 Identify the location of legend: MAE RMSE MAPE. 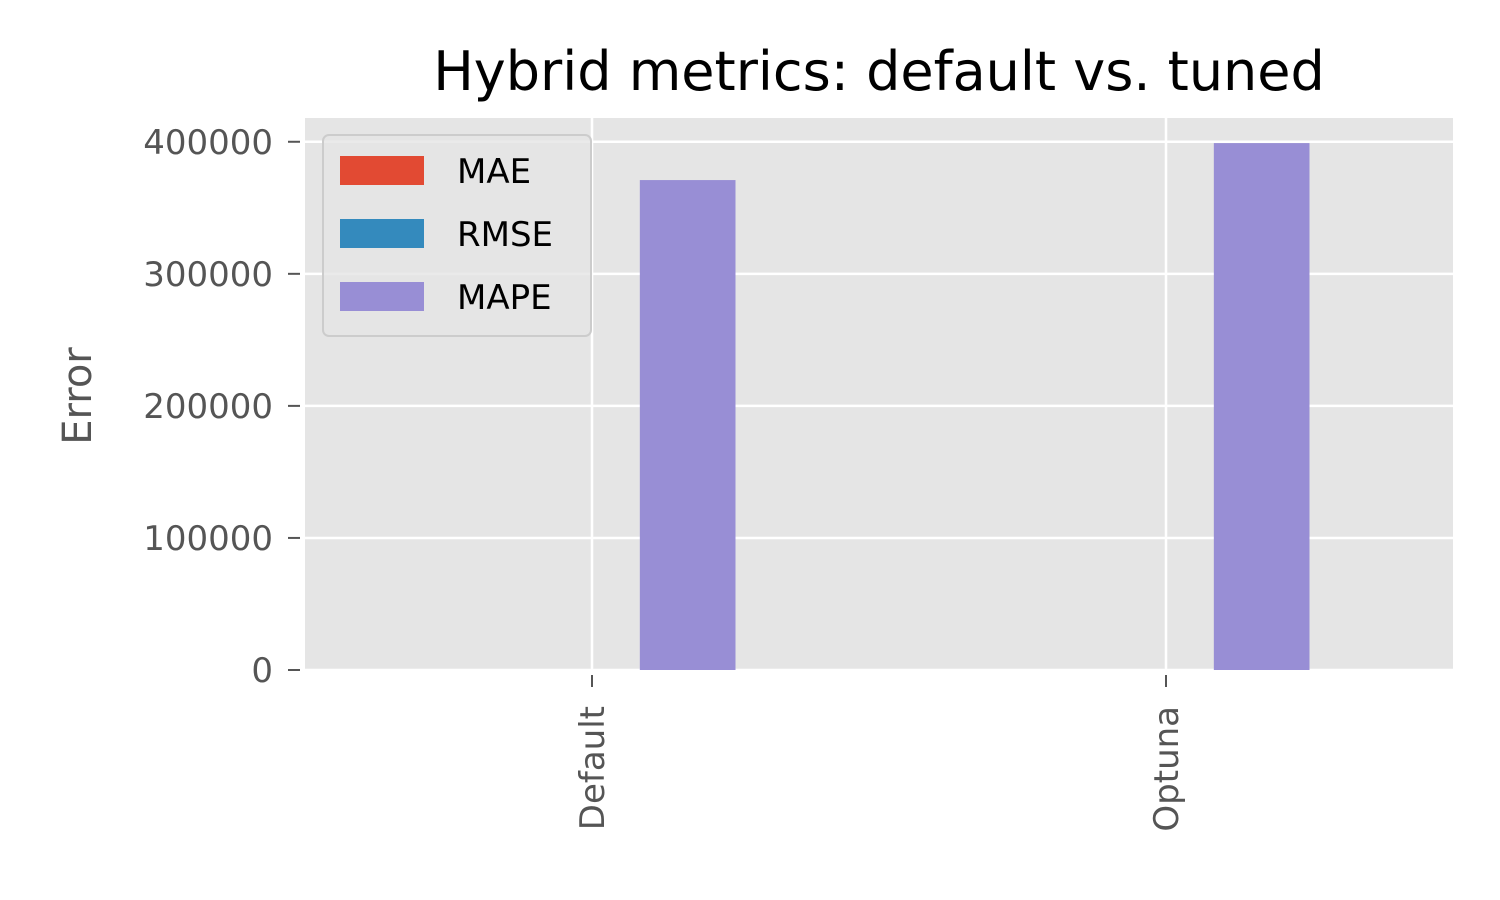
(457, 235).